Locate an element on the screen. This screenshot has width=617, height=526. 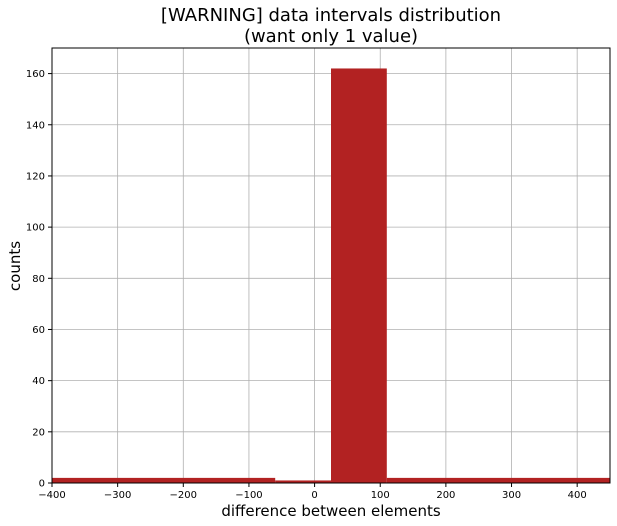
y-tick-label: 80 is located at coordinates (38, 279).